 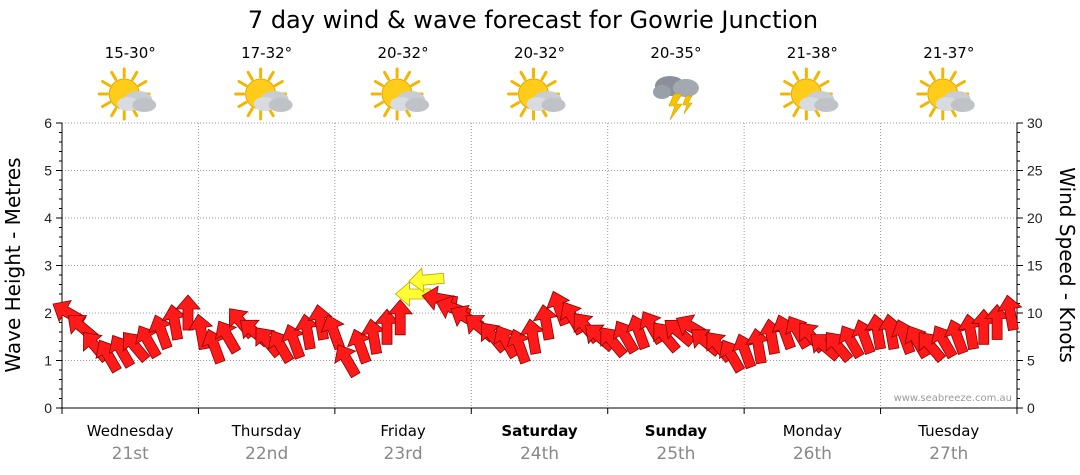 I want to click on date-label: 22nd, so click(x=266, y=454).